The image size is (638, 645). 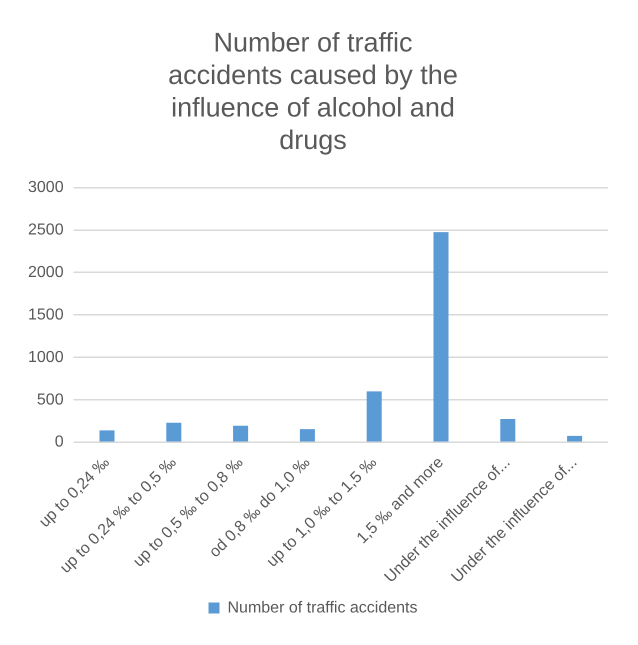 I want to click on y-tick-label: 2000, so click(x=46, y=272).